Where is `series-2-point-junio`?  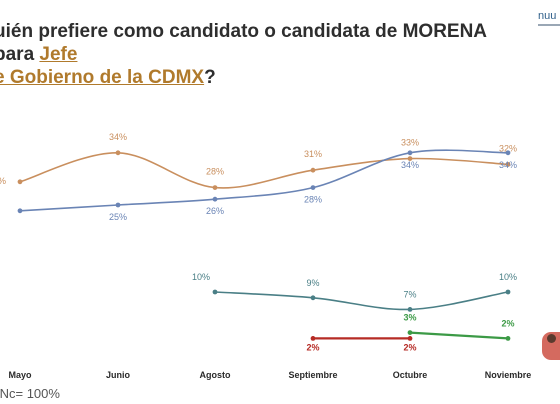
series-2-point-junio is located at coordinates (118, 205).